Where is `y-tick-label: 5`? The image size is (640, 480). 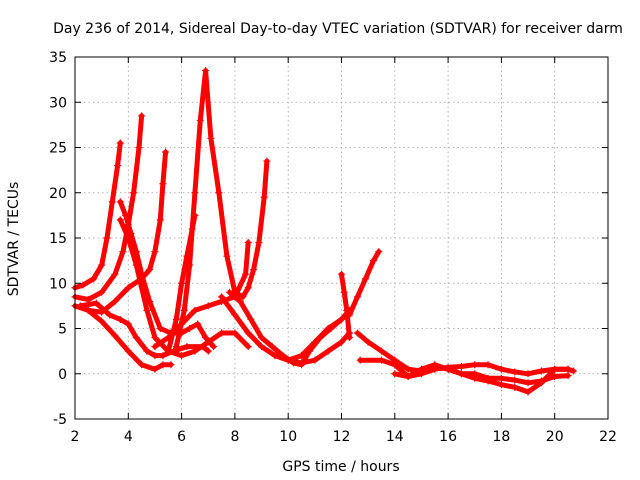 y-tick-label: 5 is located at coordinates (62, 330).